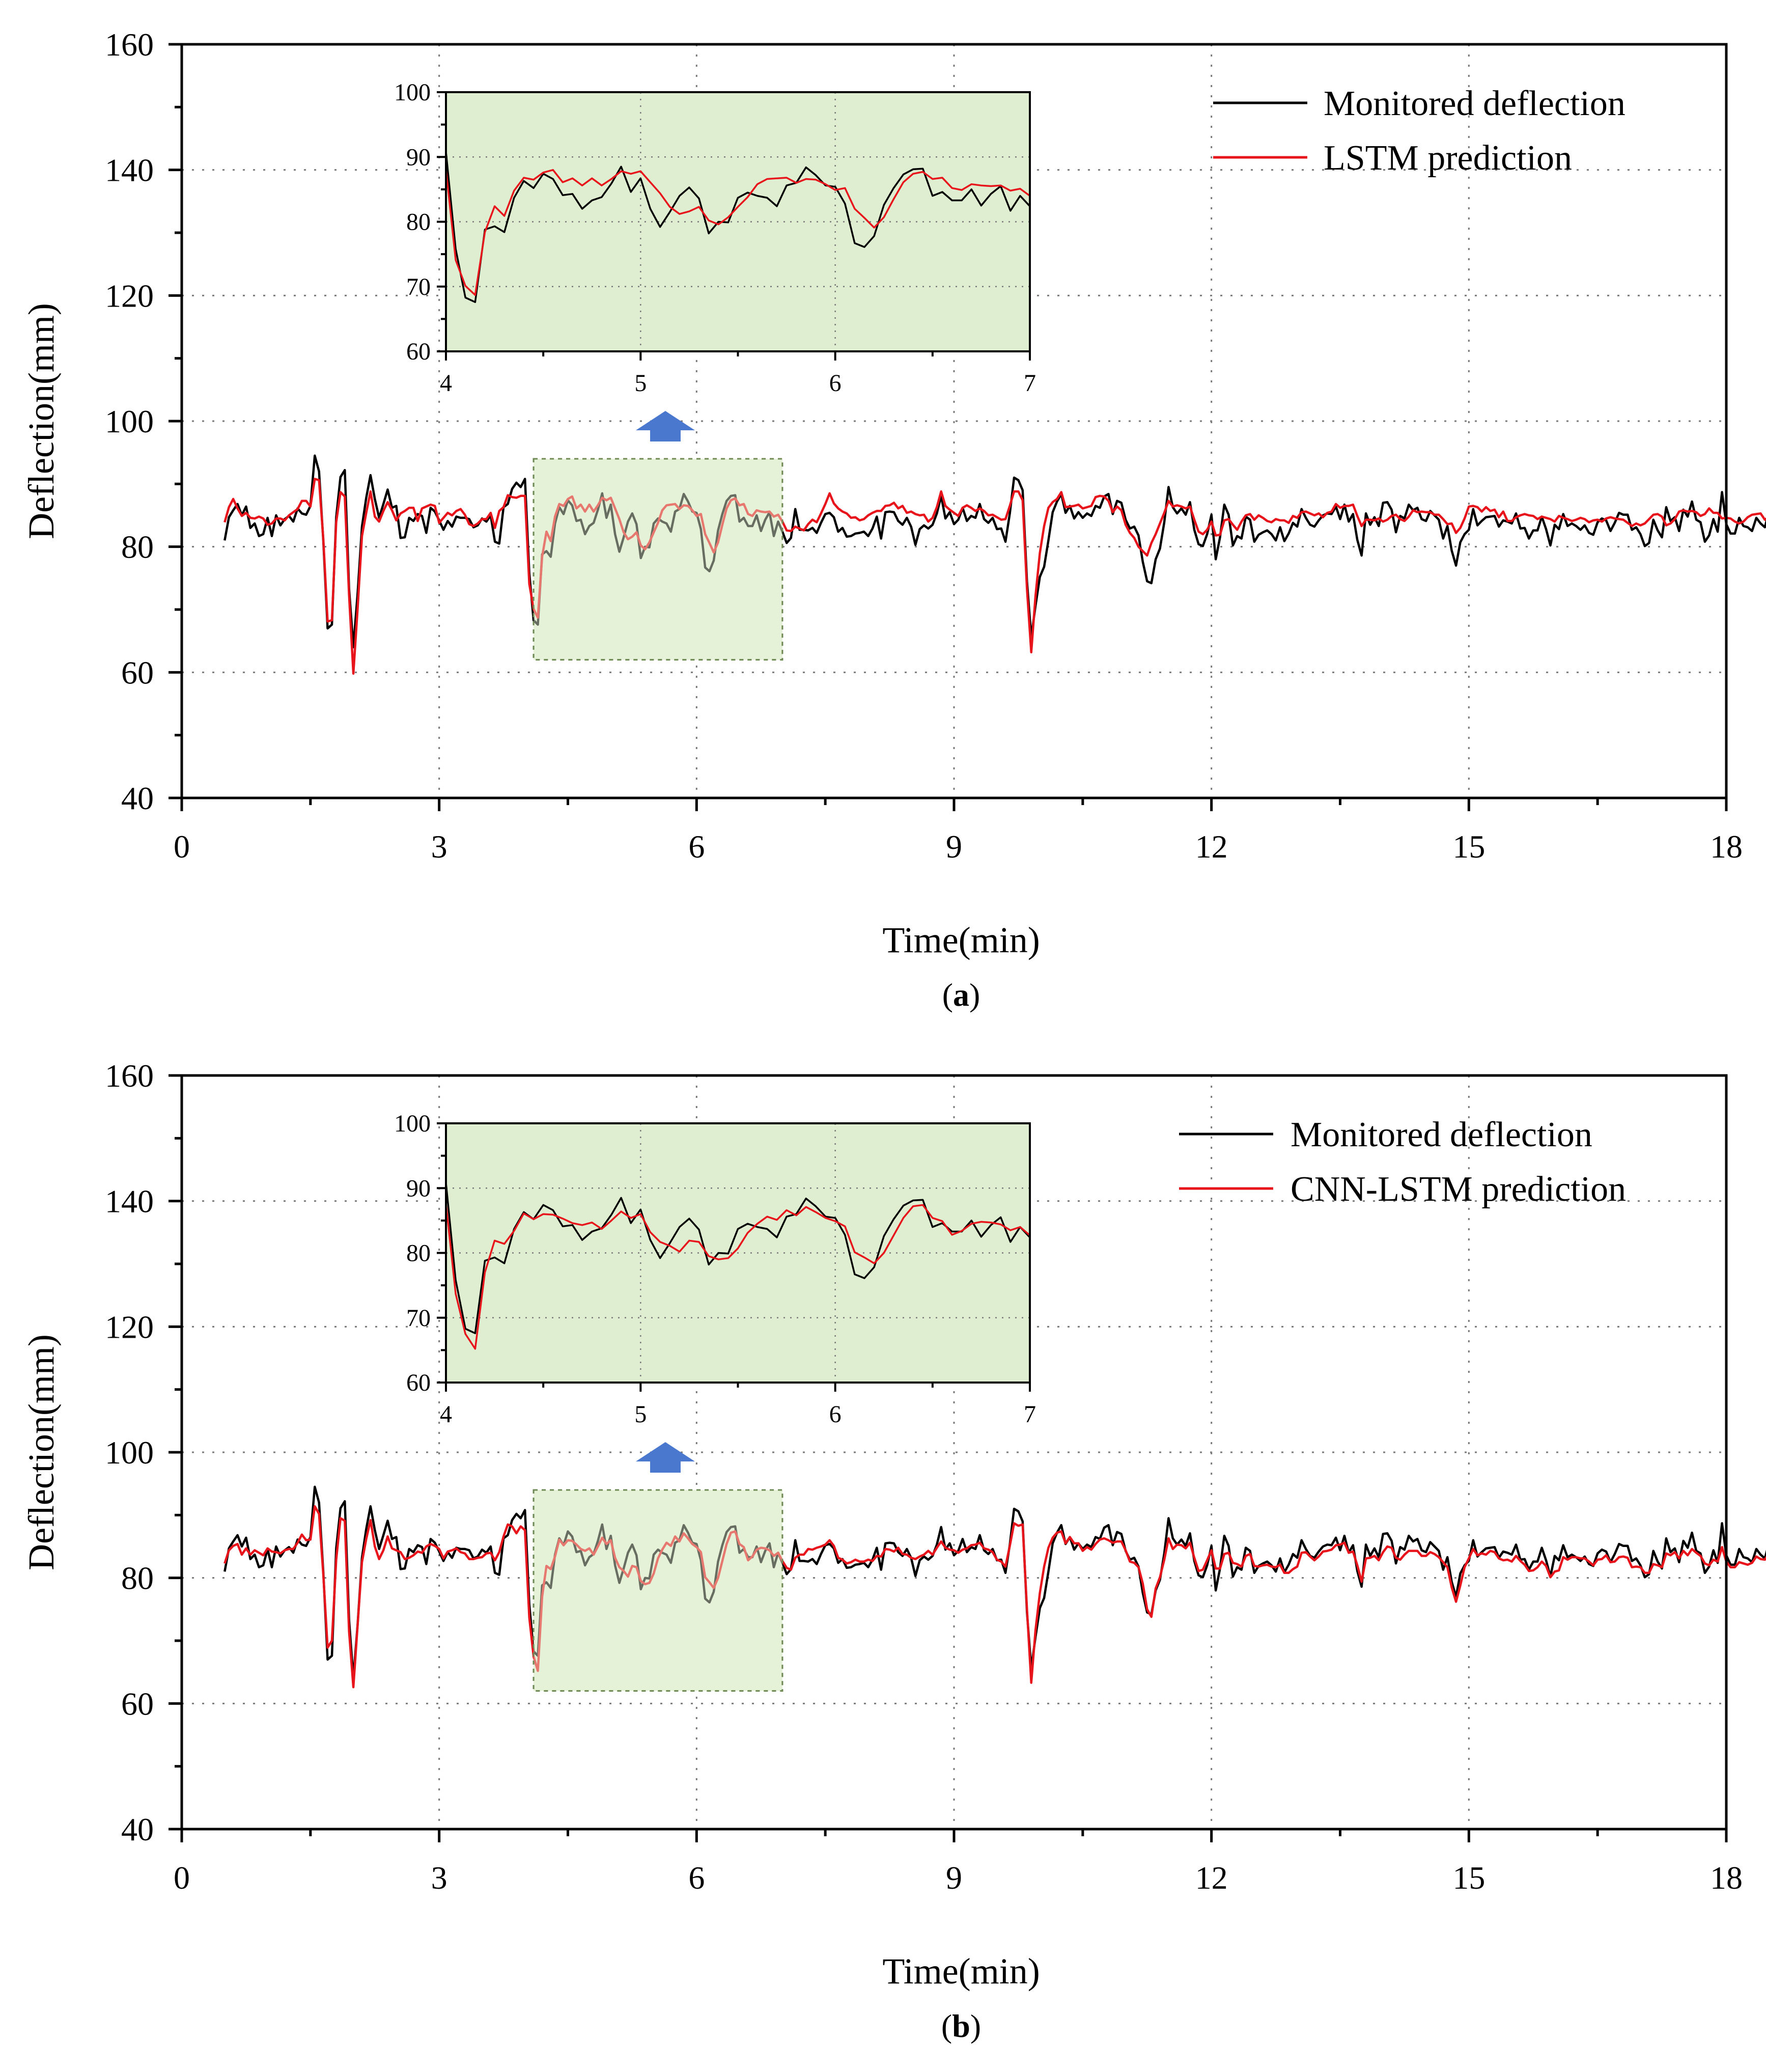 The height and width of the screenshot is (2072, 1766). I want to click on legend-label-predicted: LSTM prediction, so click(1448, 158).